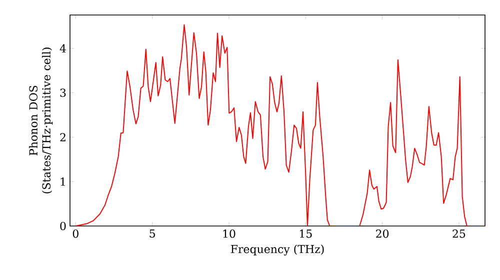  Describe the element at coordinates (63, 137) in the screenshot. I see `y-tick-label: 2` at that location.